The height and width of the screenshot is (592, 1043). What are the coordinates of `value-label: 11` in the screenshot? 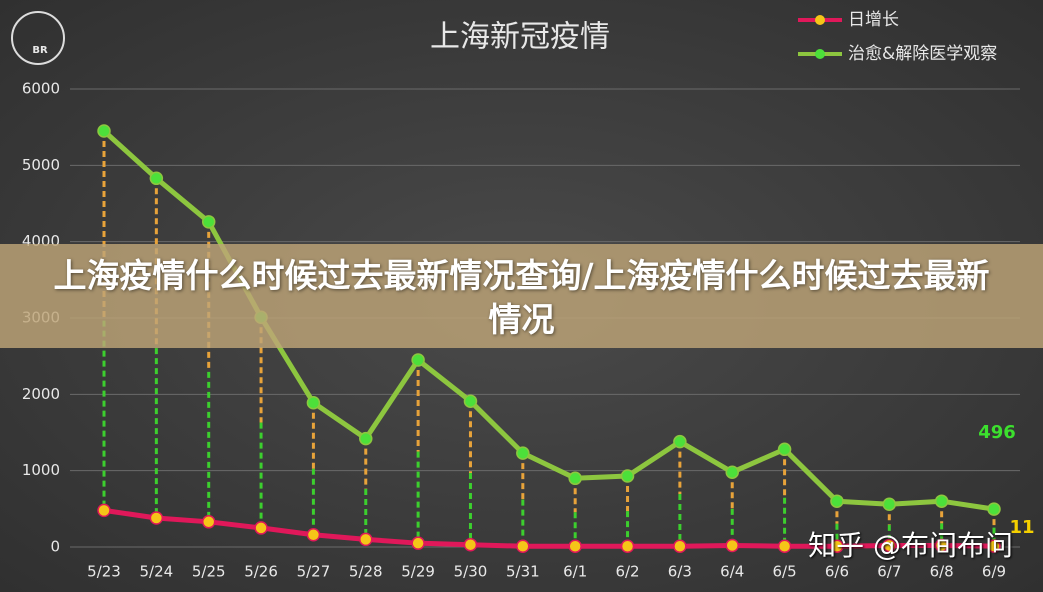 It's located at (1021, 527).